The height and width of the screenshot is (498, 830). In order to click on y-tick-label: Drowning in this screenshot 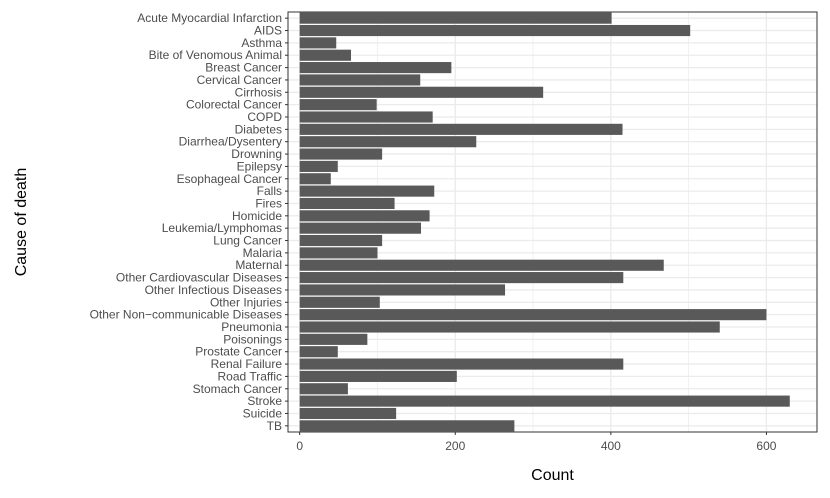, I will do `click(256, 154)`.